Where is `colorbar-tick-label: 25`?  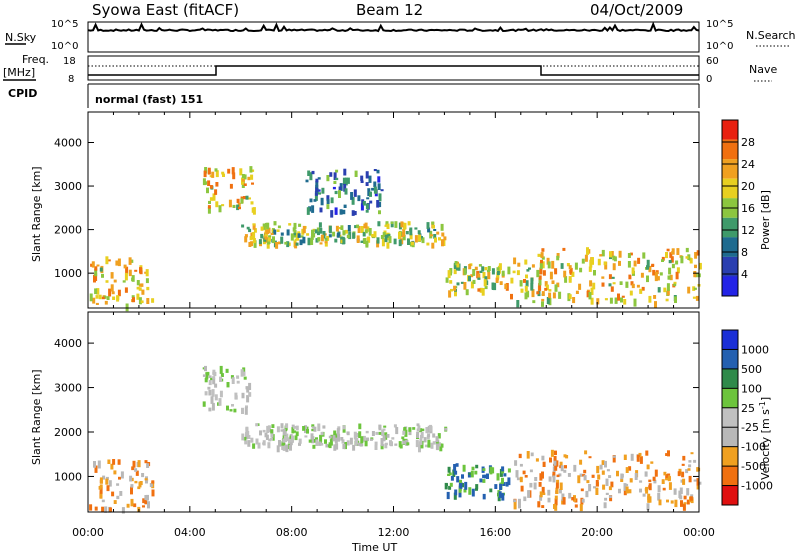
colorbar-tick-label: 25 is located at coordinates (748, 408).